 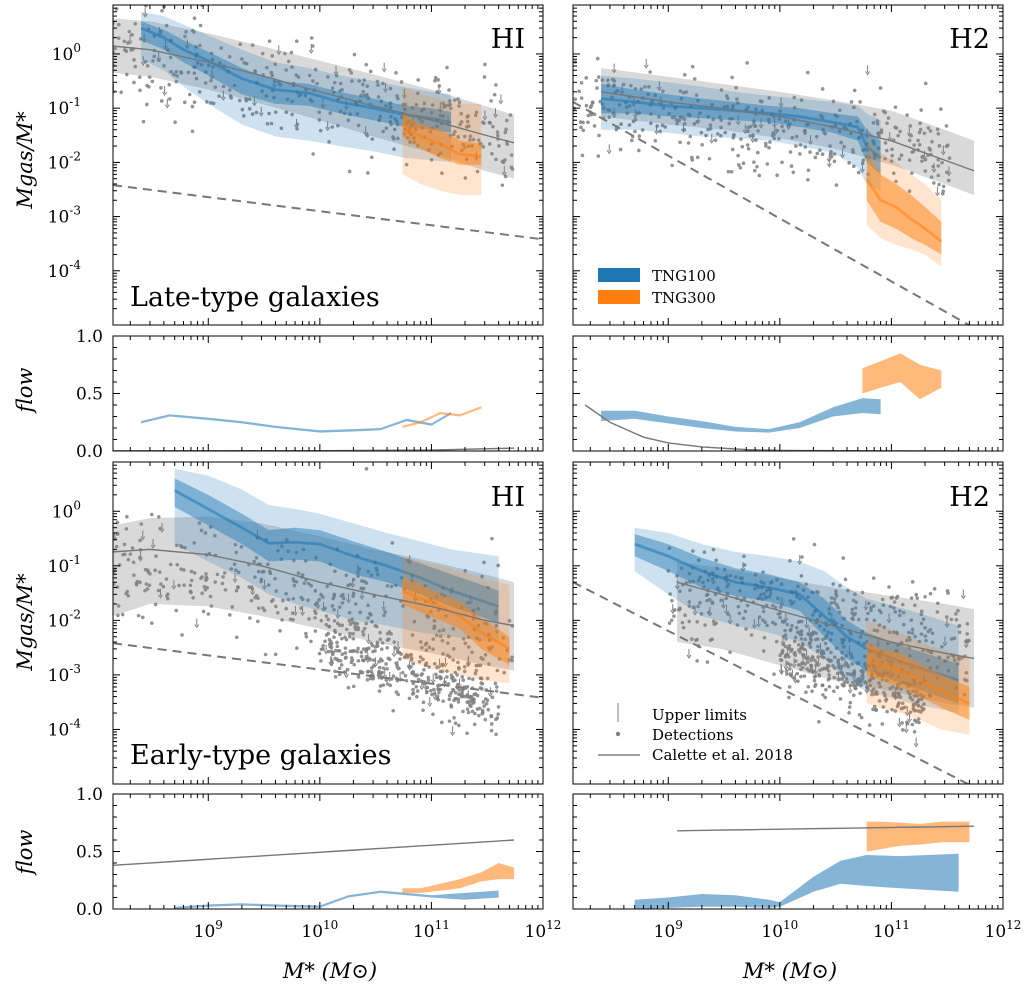 What do you see at coordinates (826, 828) in the screenshot?
I see `calette-flow-line` at bounding box center [826, 828].